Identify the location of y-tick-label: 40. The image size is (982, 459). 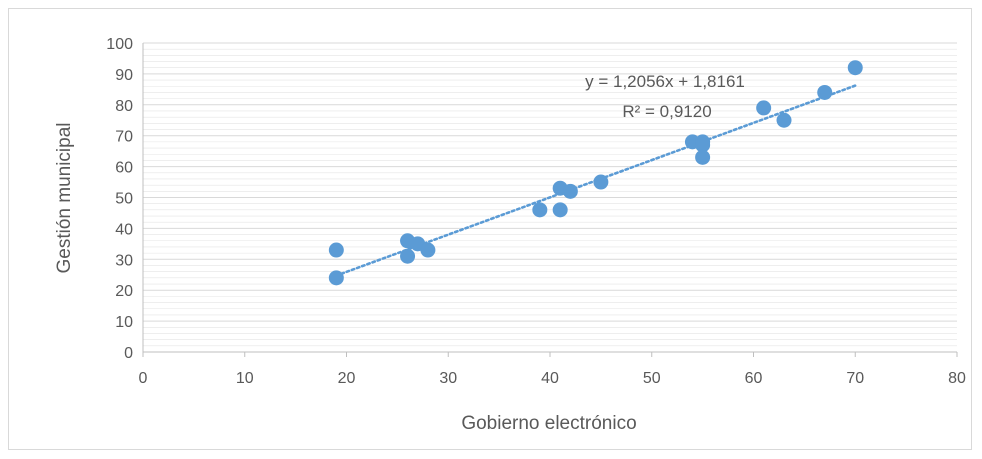
(124, 229).